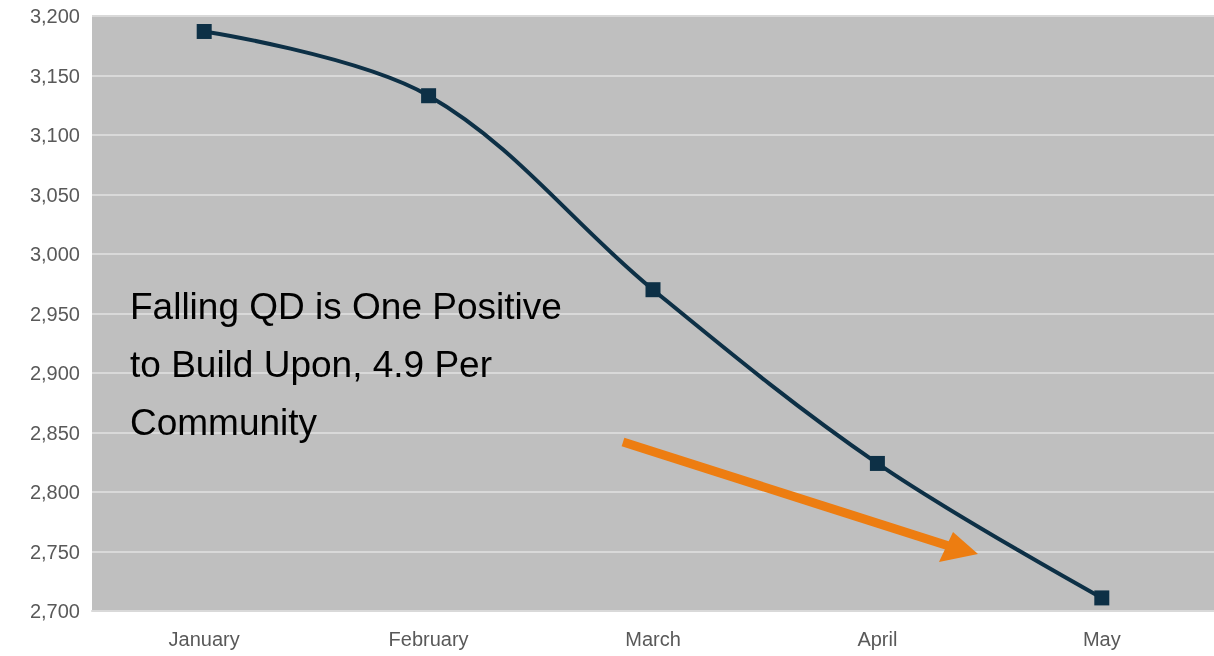 Image resolution: width=1214 pixels, height=656 pixels. Describe the element at coordinates (54, 551) in the screenshot. I see `y-tick-label: 2,750` at that location.